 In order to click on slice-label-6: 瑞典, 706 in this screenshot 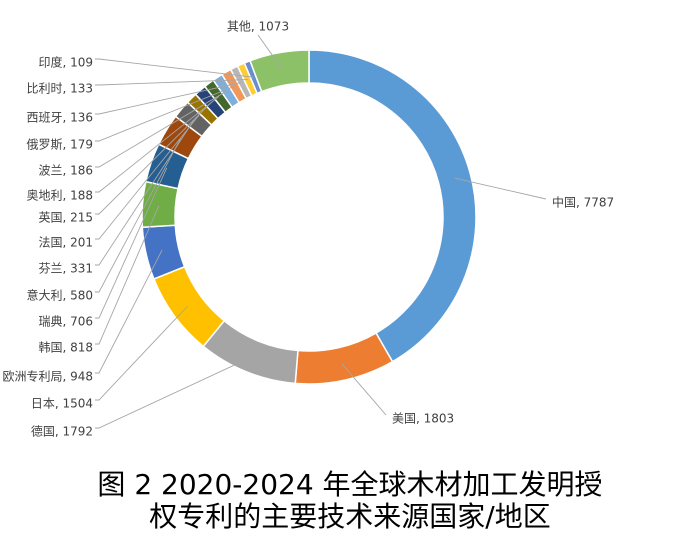, I will do `click(65, 322)`.